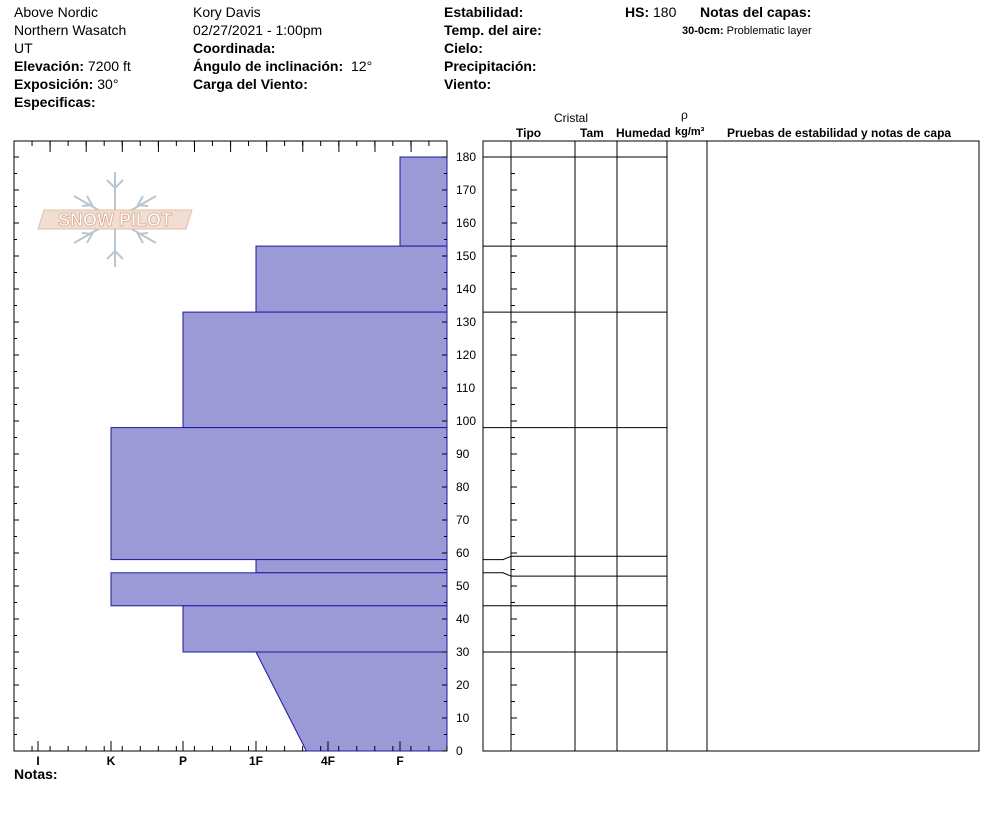 This screenshot has width=994, height=840. I want to click on layer-note: 30-0cm: Problematic layer, so click(747, 31).